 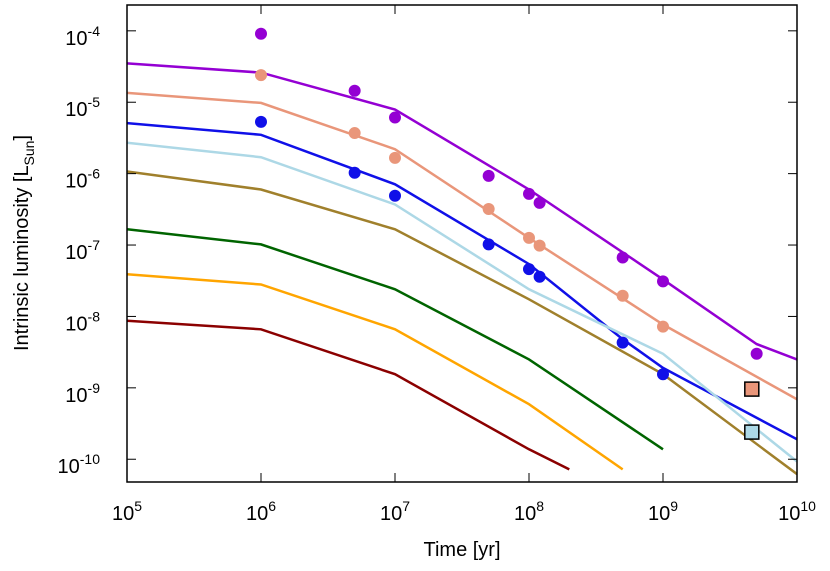 I want to click on y-tick-label-exp: -9, so click(x=94, y=388).